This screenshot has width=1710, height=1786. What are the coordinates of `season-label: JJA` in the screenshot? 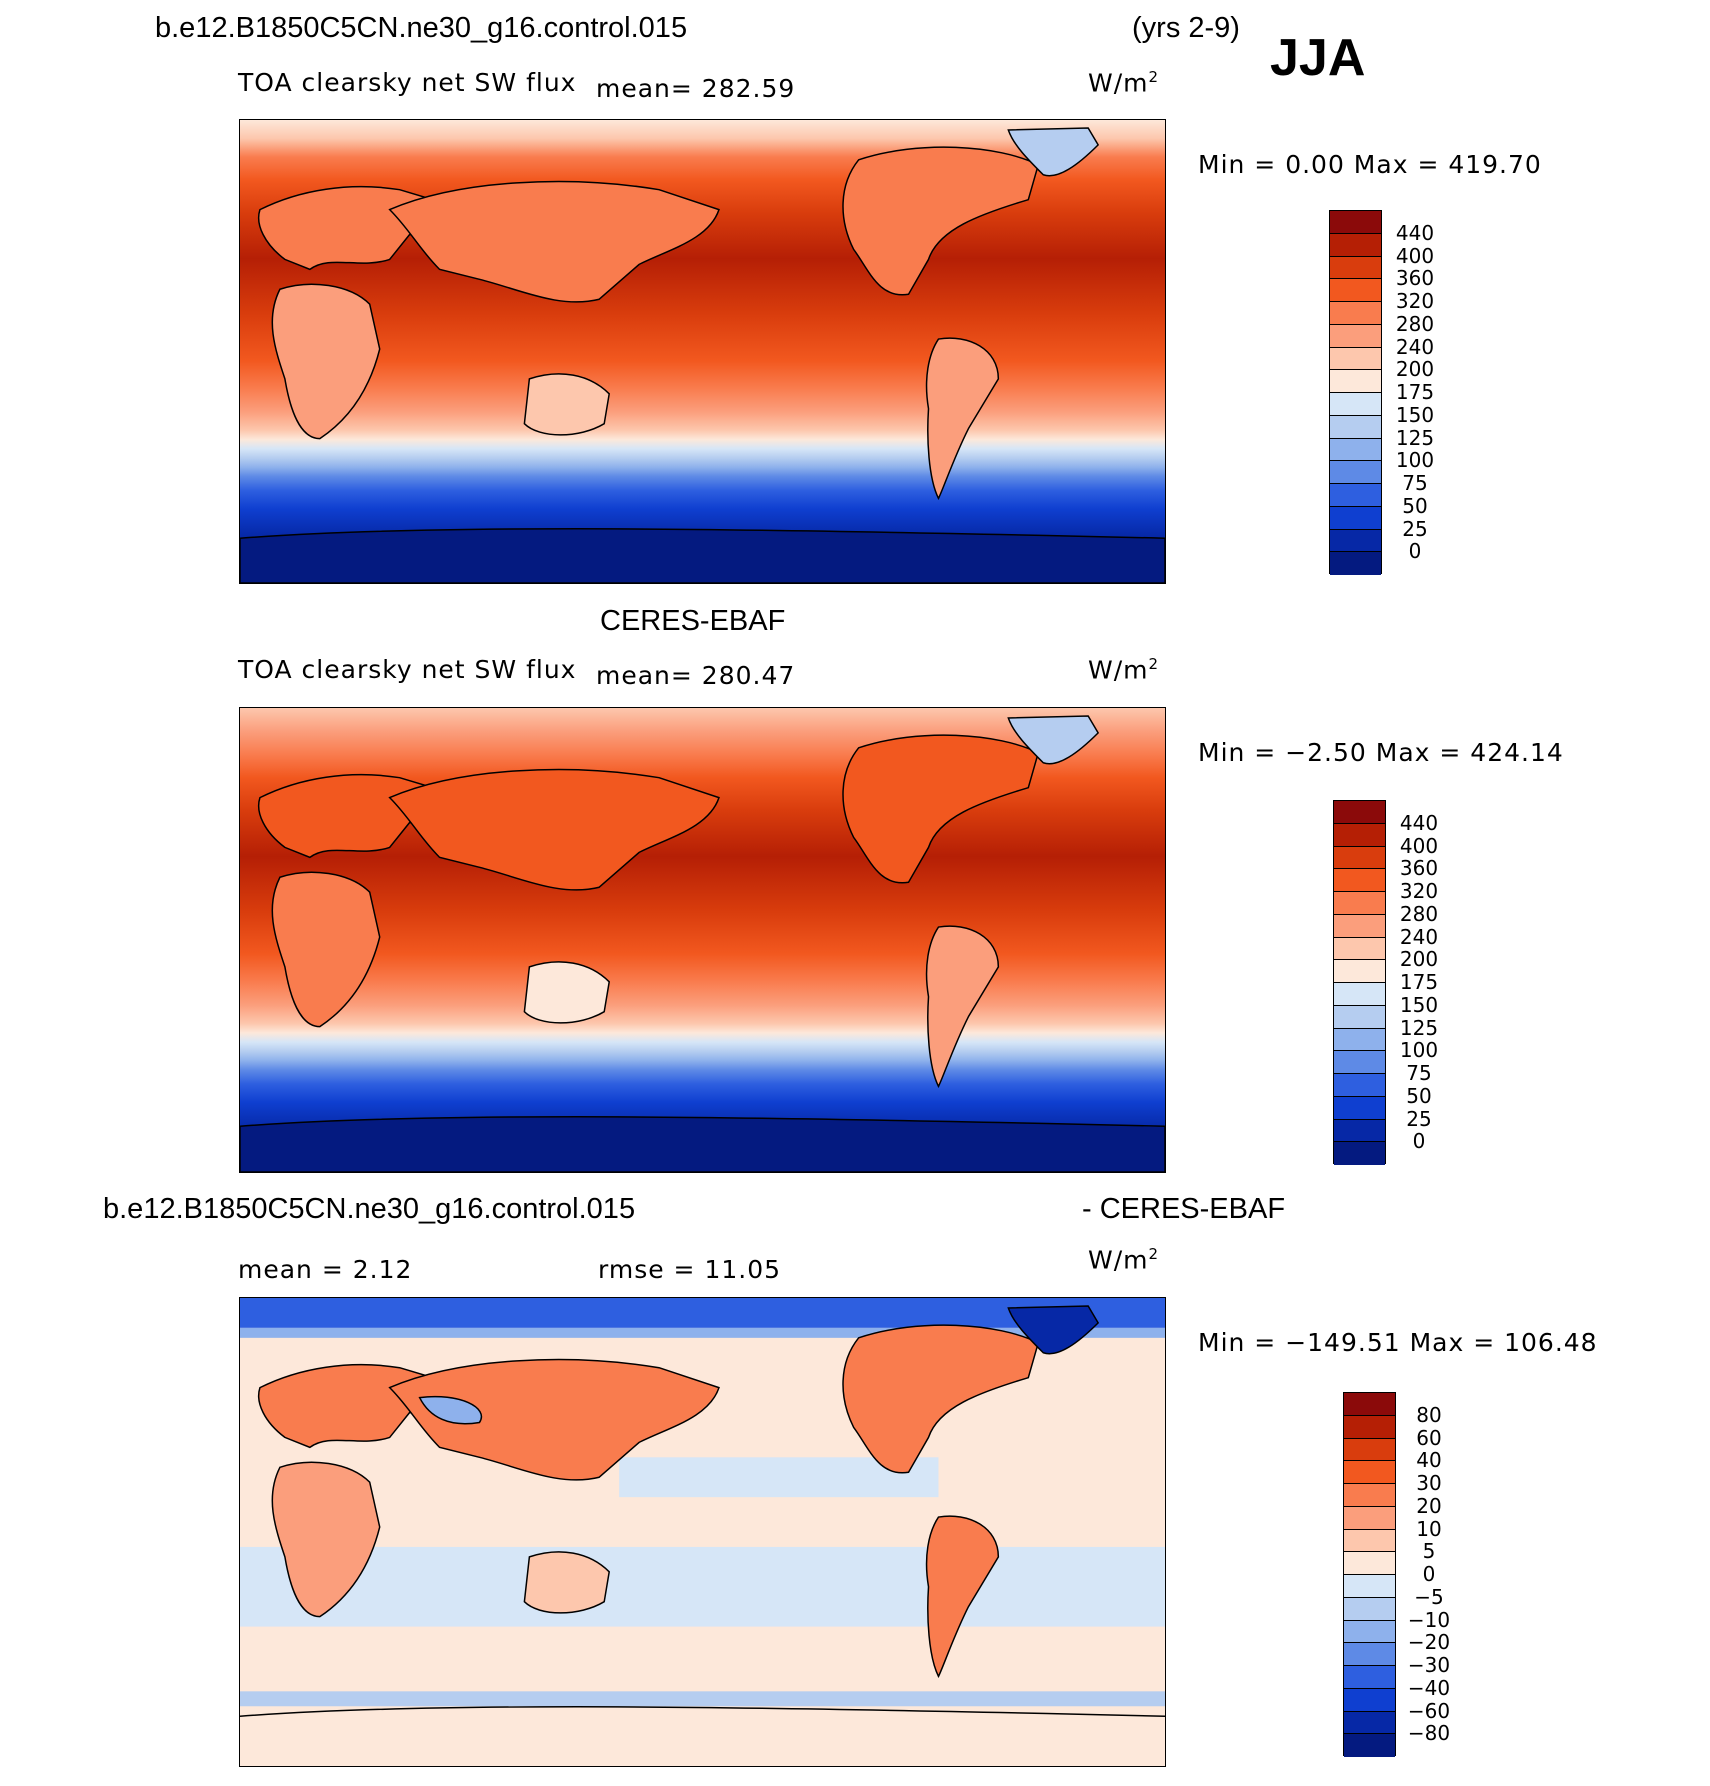 It's located at (1318, 58).